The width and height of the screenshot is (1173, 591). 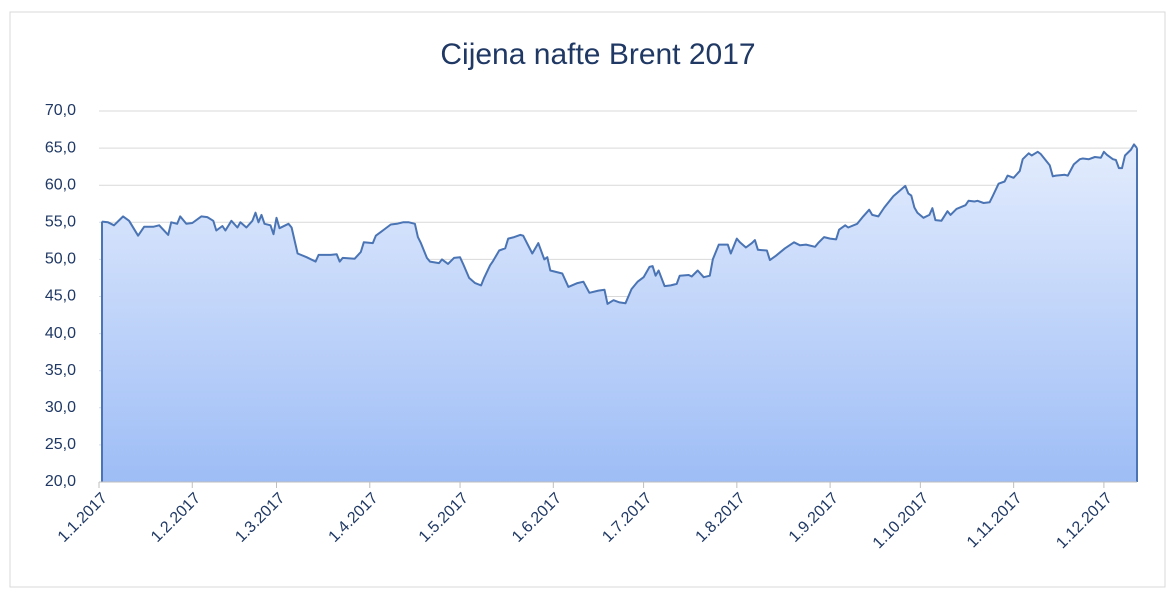 What do you see at coordinates (597, 54) in the screenshot?
I see `chart-title: Cijena nafte Brent 2017` at bounding box center [597, 54].